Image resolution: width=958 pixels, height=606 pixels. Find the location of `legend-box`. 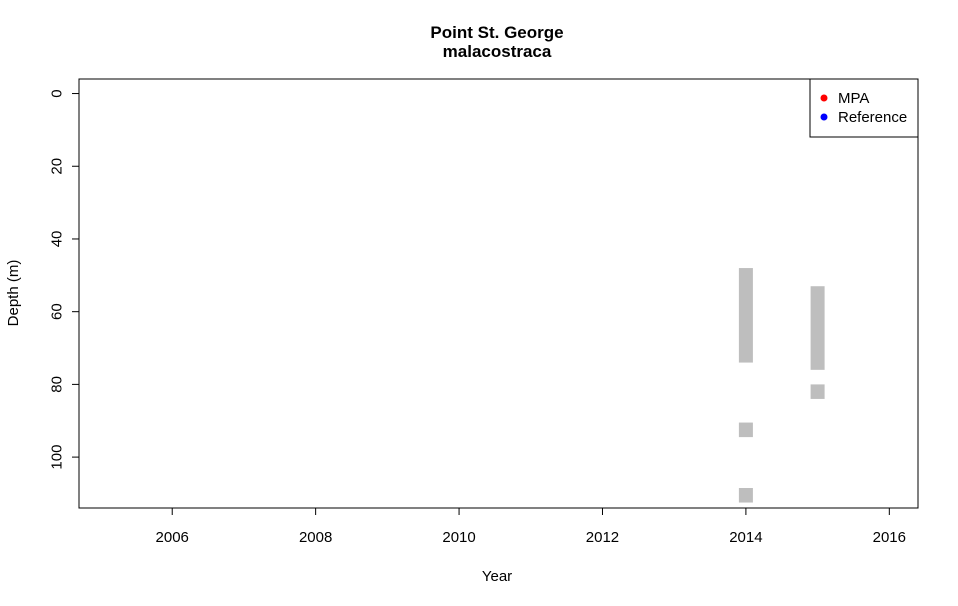

legend-box is located at coordinates (864, 108).